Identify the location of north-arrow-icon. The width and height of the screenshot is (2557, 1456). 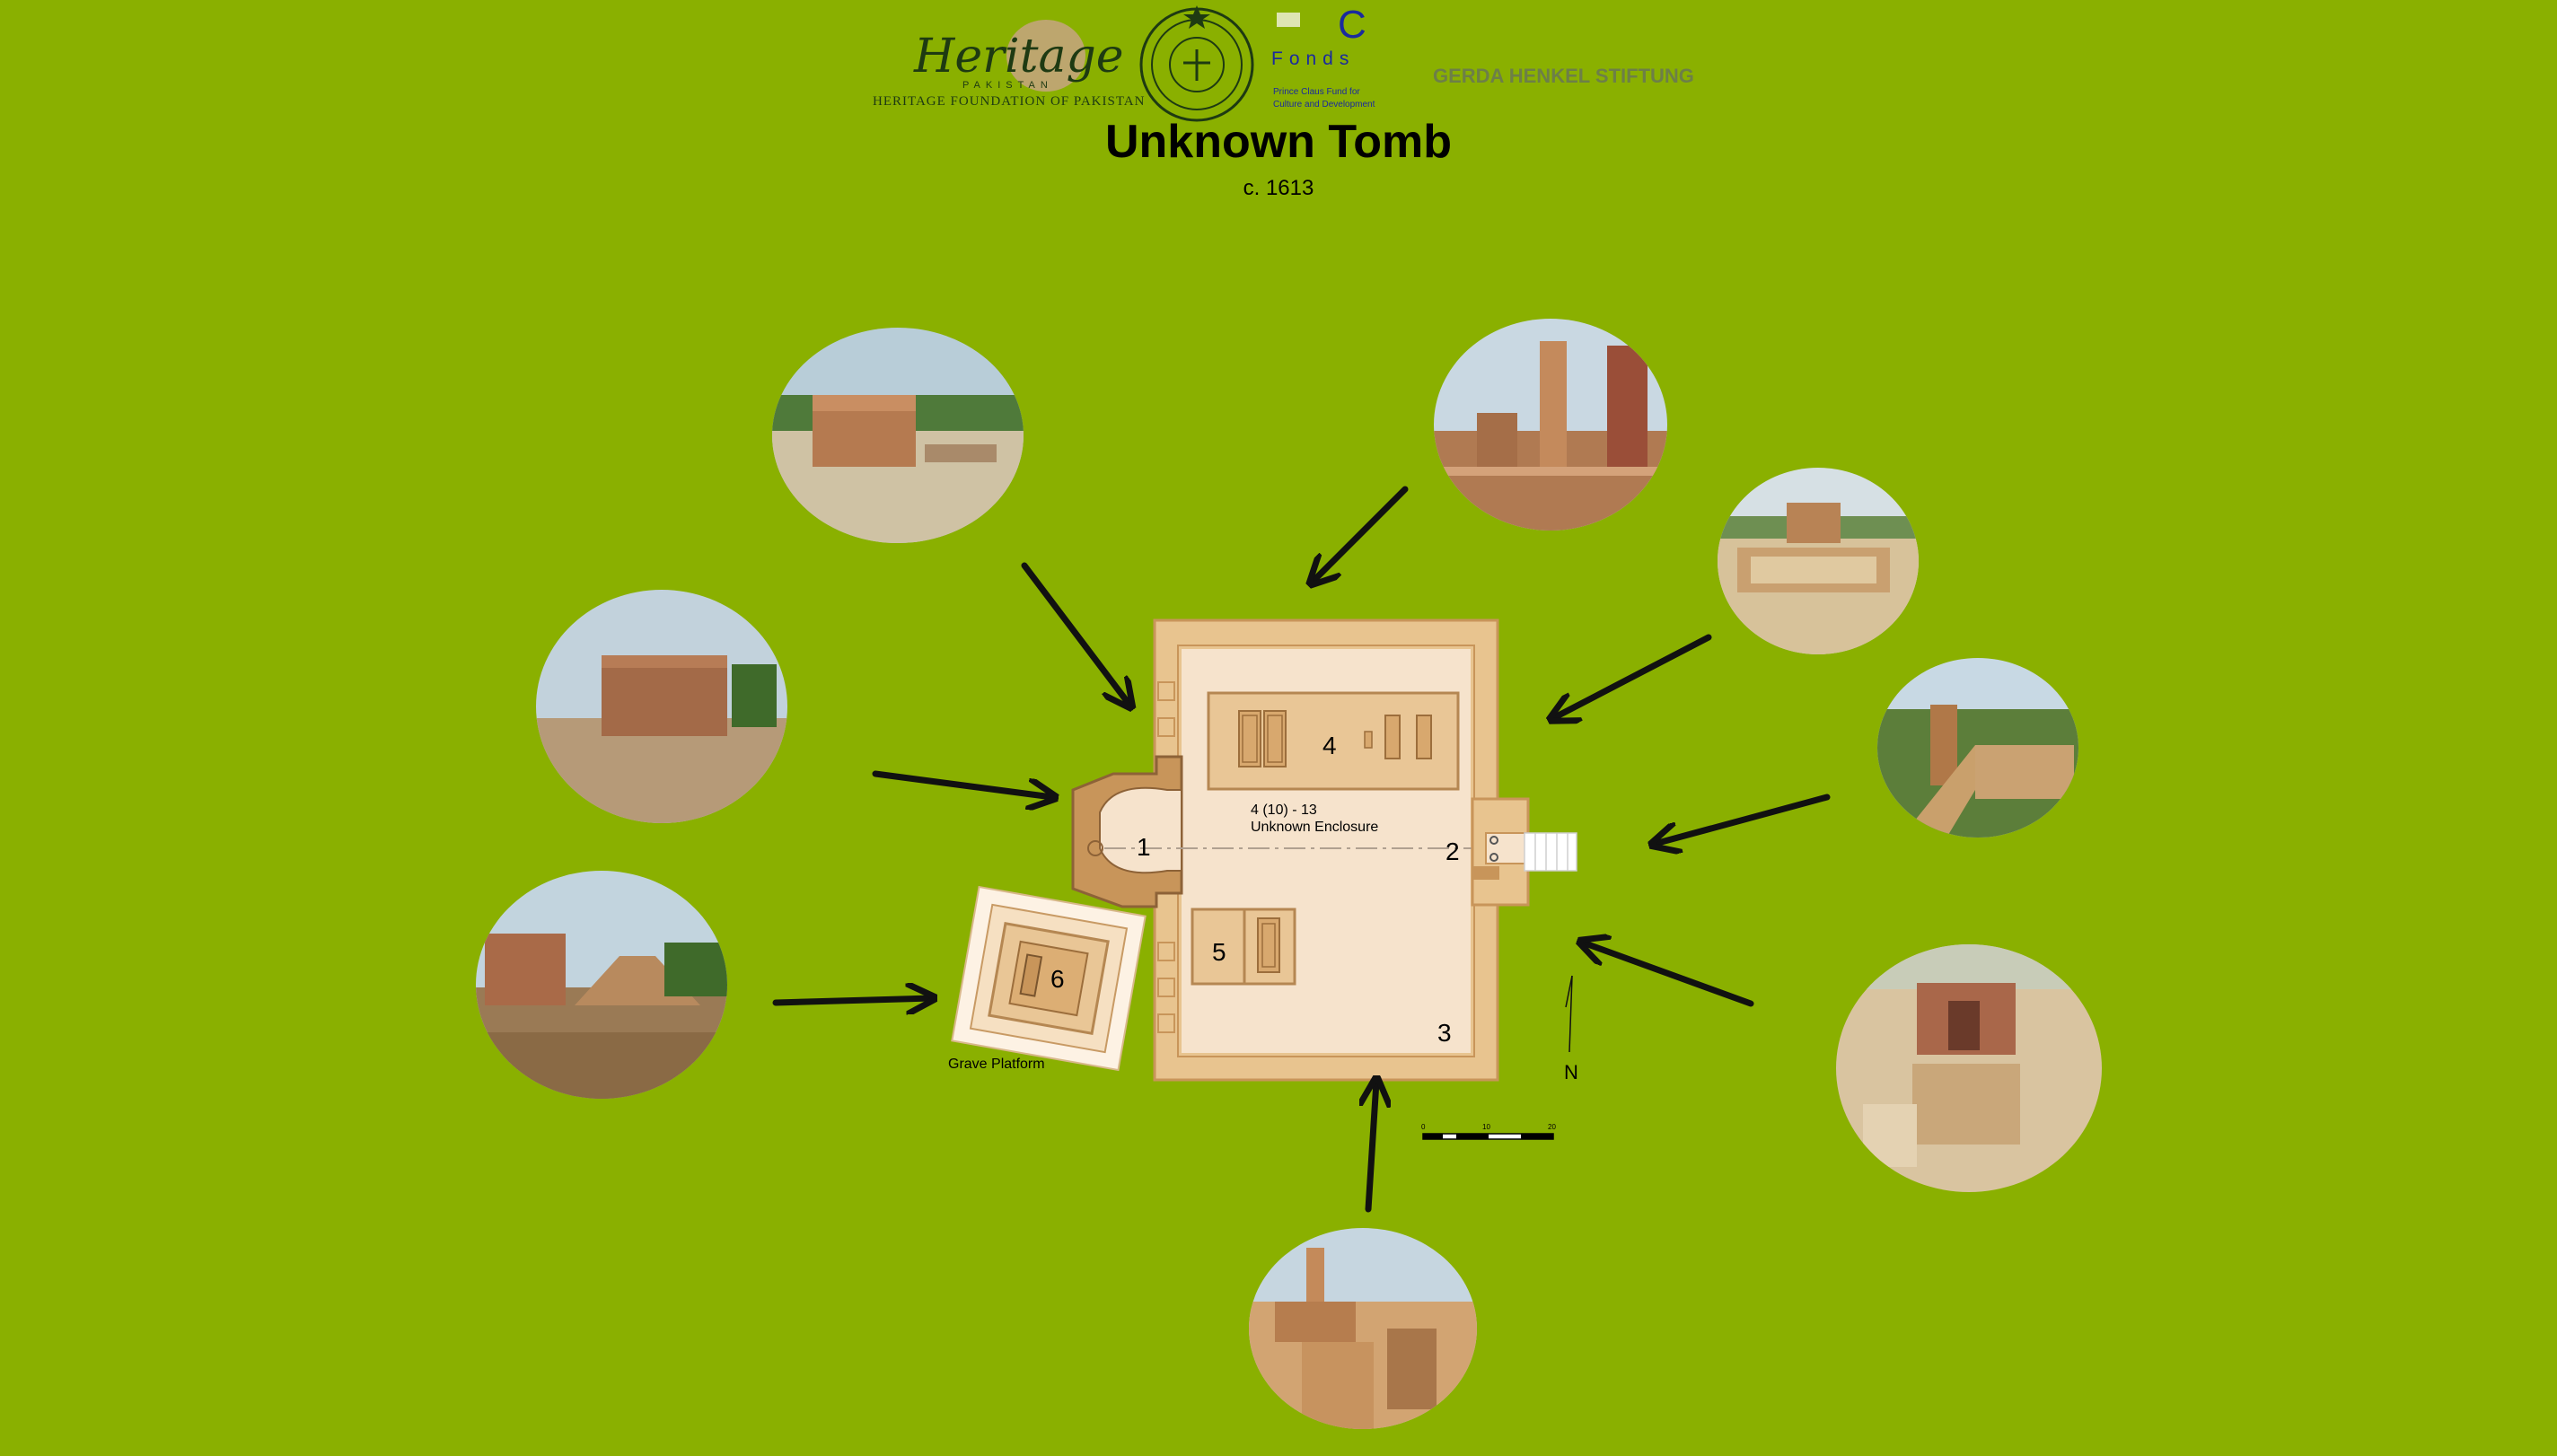
(1569, 1014).